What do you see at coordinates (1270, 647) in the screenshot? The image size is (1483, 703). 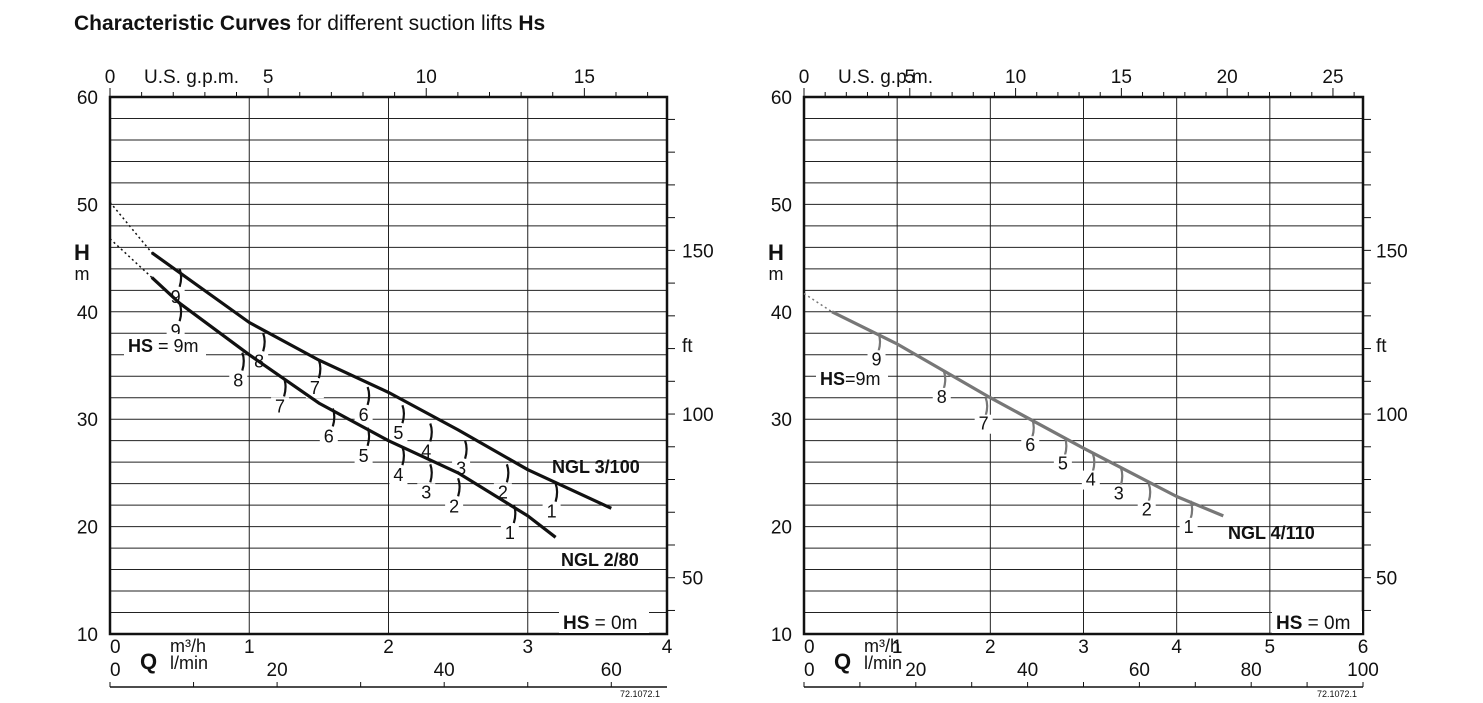 I see `x-tick-label: 5` at bounding box center [1270, 647].